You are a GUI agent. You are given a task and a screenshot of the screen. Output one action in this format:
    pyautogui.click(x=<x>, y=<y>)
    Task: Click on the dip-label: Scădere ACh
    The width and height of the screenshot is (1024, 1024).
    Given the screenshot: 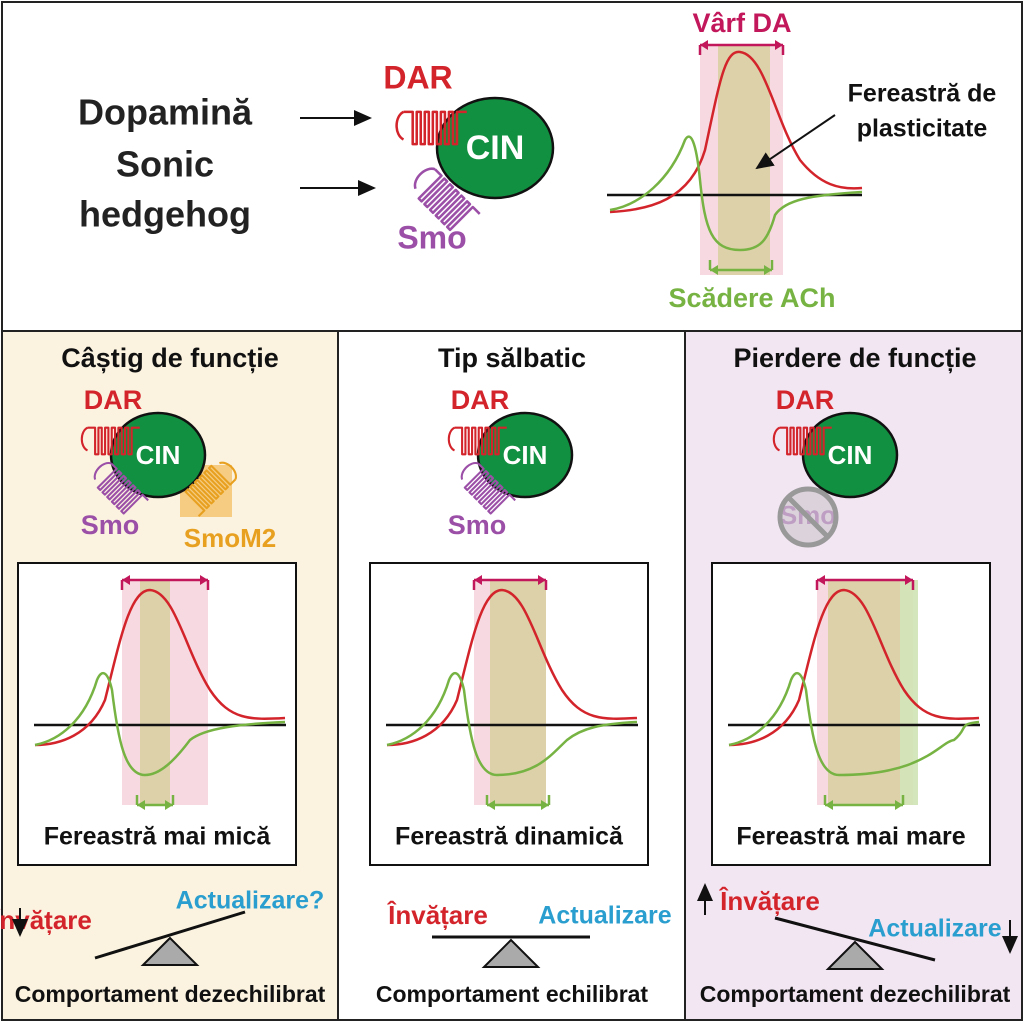 What is the action you would take?
    pyautogui.click(x=751, y=298)
    